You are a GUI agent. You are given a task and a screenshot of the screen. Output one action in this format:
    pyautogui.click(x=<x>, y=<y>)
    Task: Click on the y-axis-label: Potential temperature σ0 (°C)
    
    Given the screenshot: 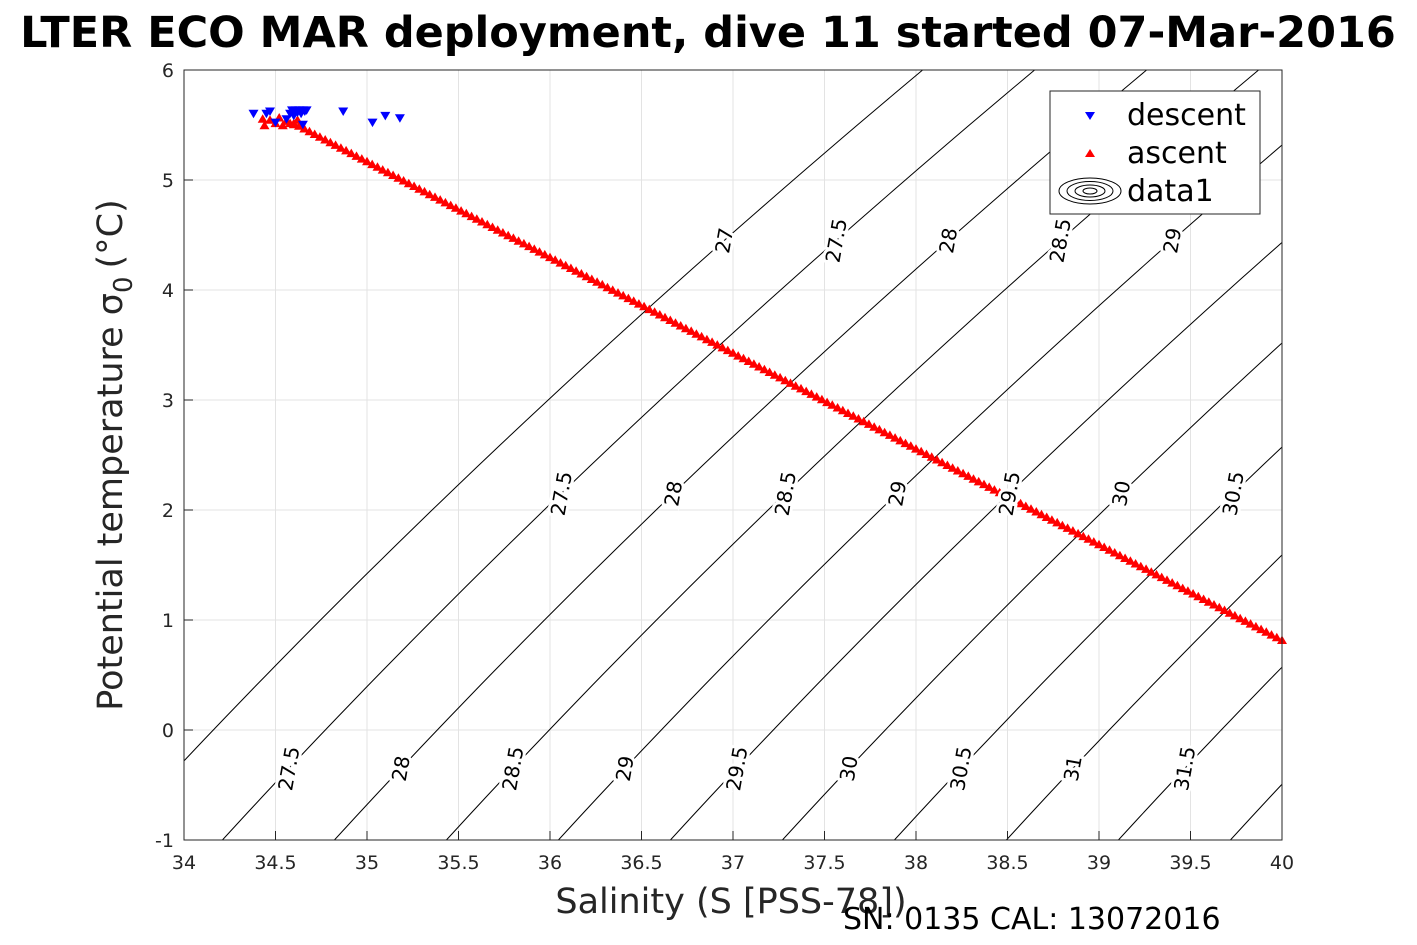 What is the action you would take?
    pyautogui.click(x=115, y=455)
    